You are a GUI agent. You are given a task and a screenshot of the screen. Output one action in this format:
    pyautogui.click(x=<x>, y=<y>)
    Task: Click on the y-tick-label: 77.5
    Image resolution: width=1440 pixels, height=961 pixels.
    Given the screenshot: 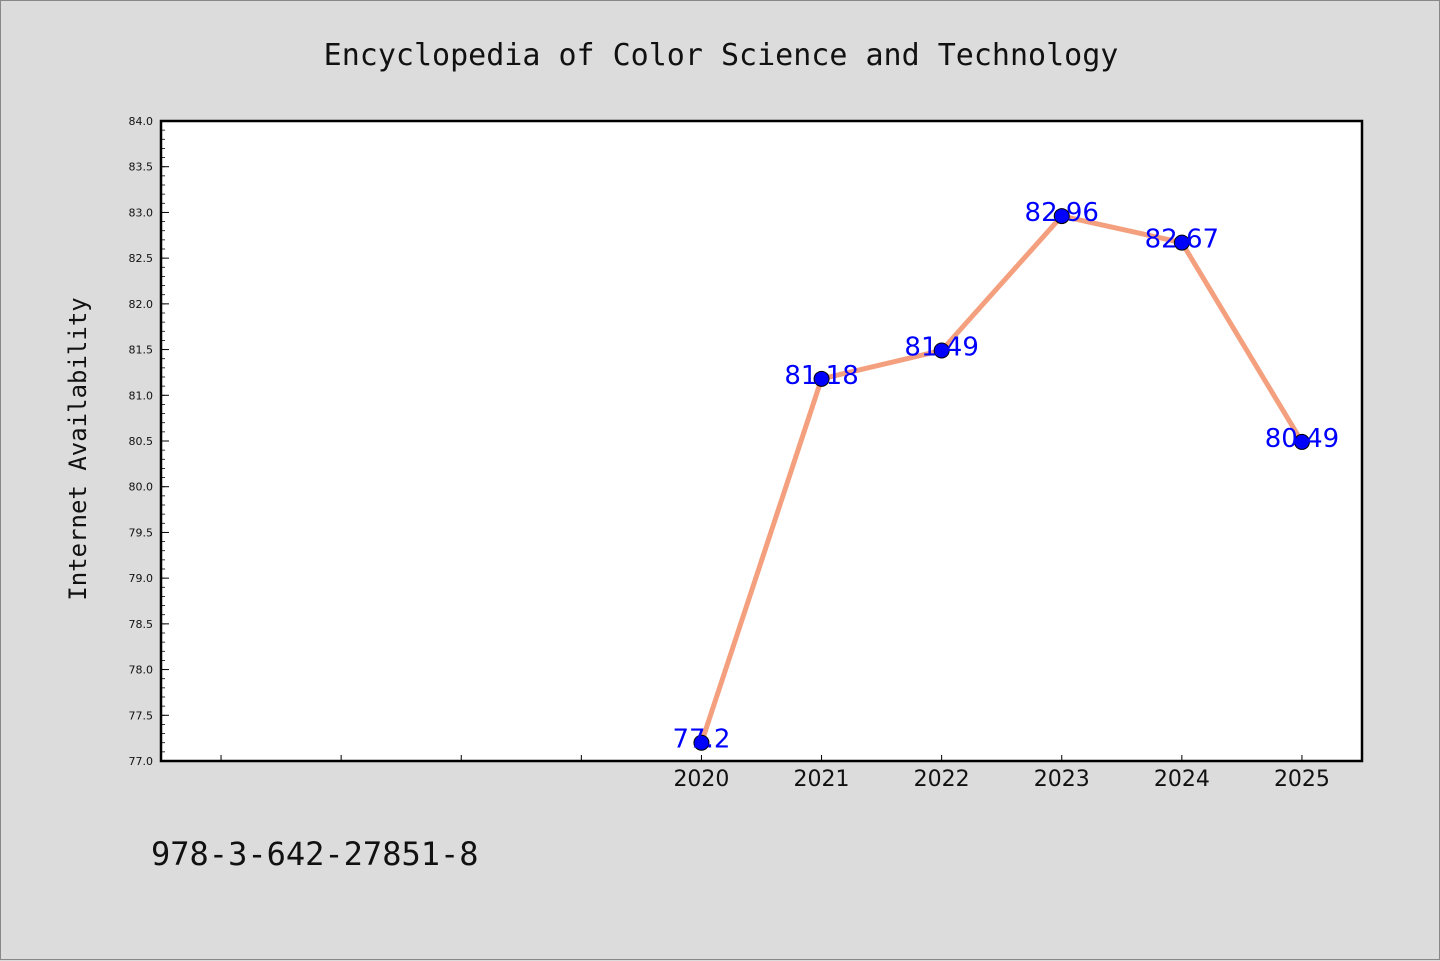 What is the action you would take?
    pyautogui.click(x=141, y=715)
    